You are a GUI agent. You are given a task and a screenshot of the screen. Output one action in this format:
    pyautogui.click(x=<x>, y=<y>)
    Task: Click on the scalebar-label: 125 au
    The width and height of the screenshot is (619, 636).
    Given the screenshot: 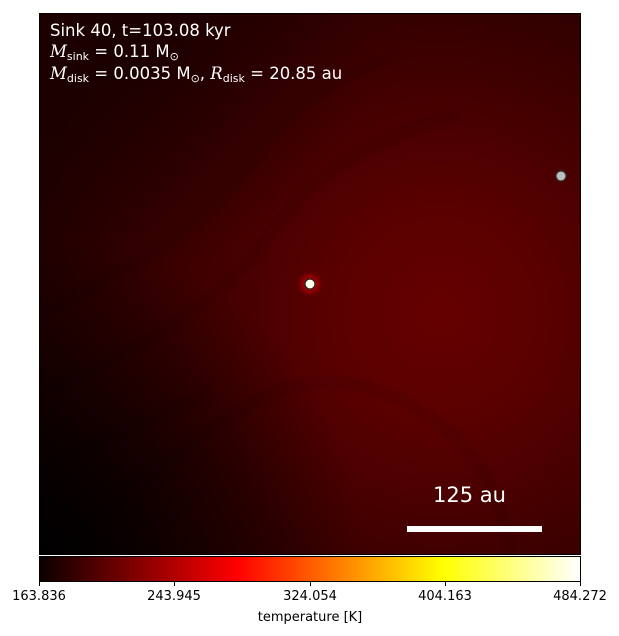 What is the action you would take?
    pyautogui.click(x=469, y=495)
    